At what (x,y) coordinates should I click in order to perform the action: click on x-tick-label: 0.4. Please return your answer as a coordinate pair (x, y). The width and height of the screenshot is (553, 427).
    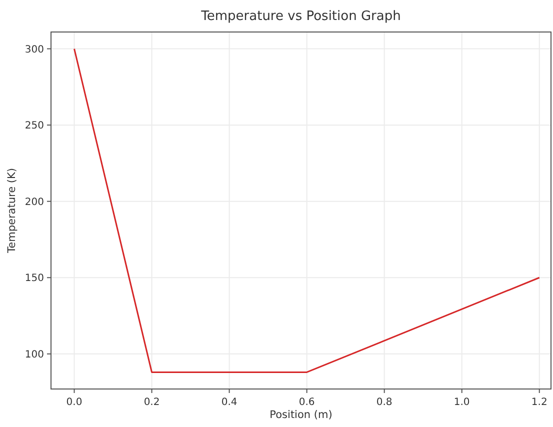
    Looking at the image, I should click on (229, 402).